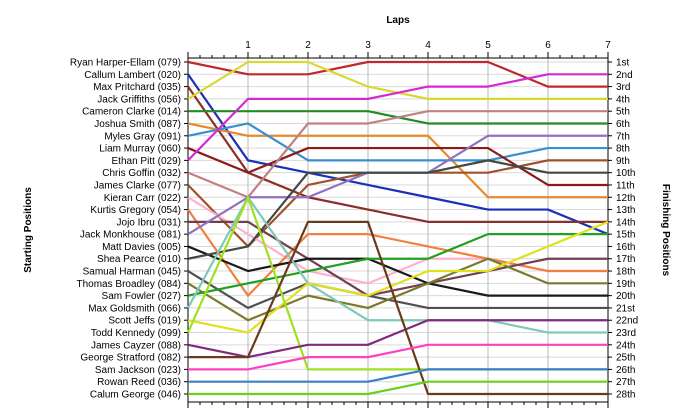  I want to click on x-tick-label: 4, so click(428, 45).